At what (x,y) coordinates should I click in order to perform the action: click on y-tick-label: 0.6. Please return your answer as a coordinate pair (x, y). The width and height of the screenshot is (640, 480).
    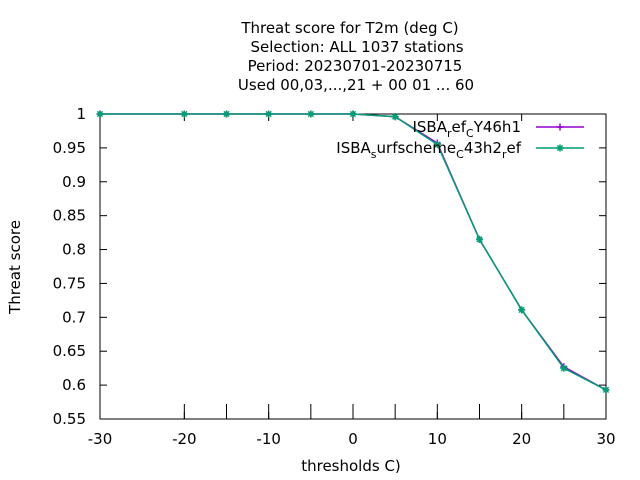
    Looking at the image, I should click on (74, 385).